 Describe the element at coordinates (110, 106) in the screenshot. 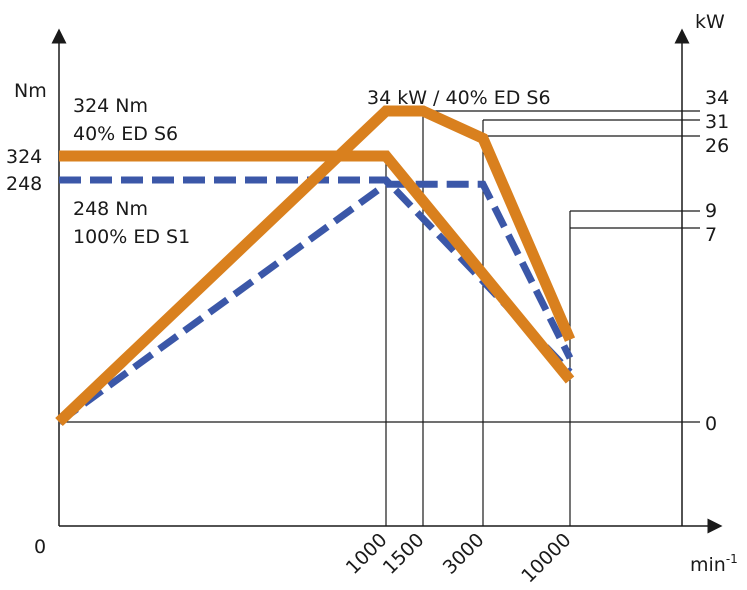

I see `annotation-torque-s6-value: 324 Nm` at that location.